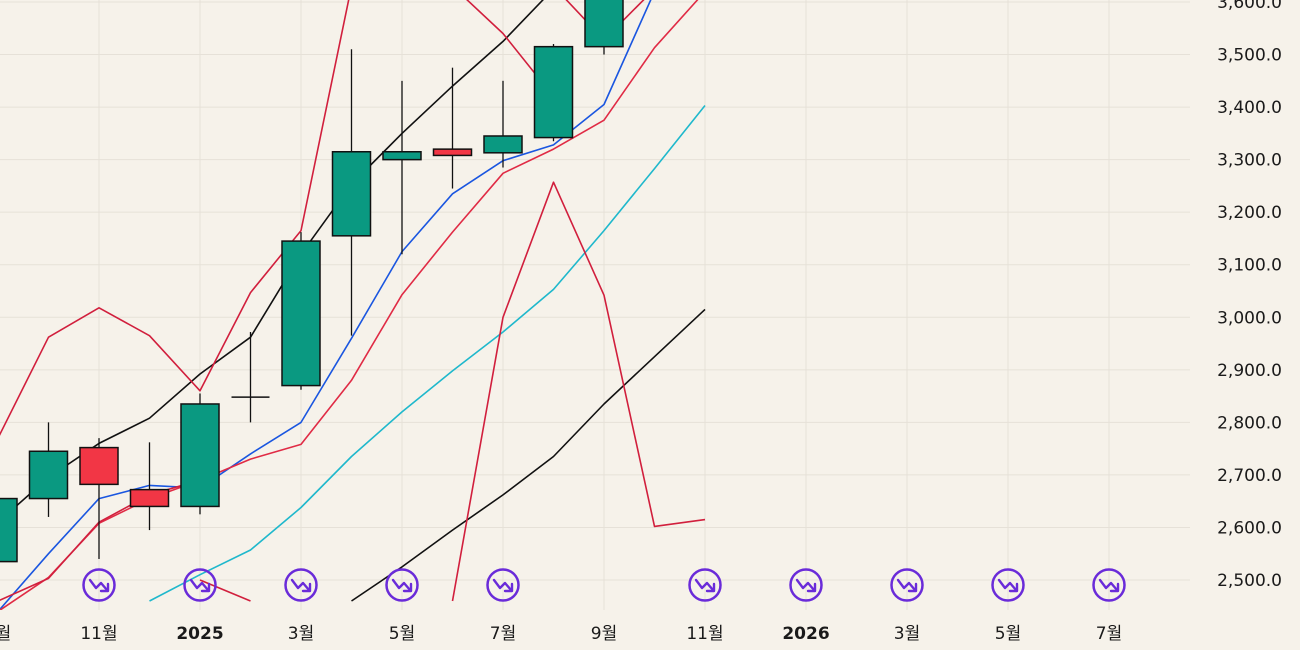 The height and width of the screenshot is (650, 1300). What do you see at coordinates (1249, 56) in the screenshot?
I see `y-tick-label: 3,500.0` at bounding box center [1249, 56].